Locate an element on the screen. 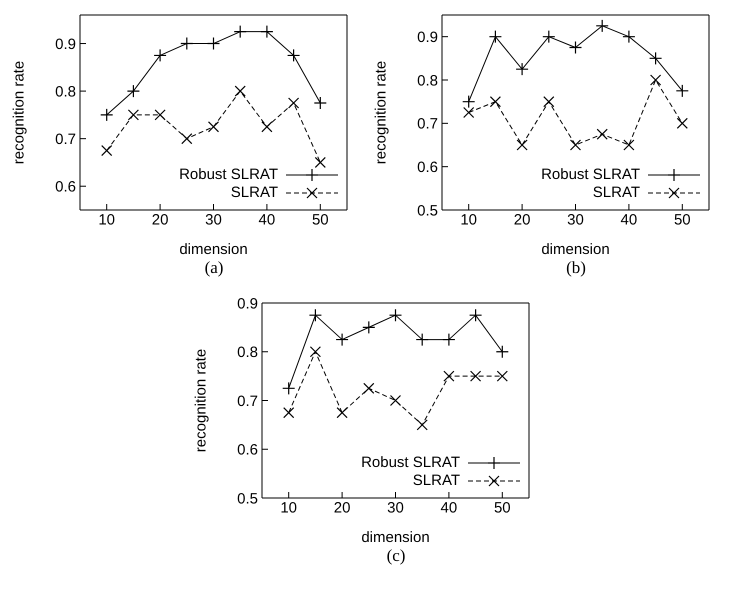  text: (a) is located at coordinates (214, 268).